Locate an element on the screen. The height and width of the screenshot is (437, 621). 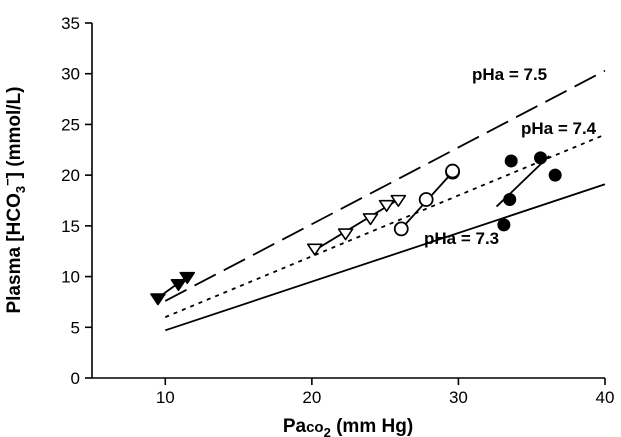
y-tick-label-1: 5 is located at coordinates (75, 327).